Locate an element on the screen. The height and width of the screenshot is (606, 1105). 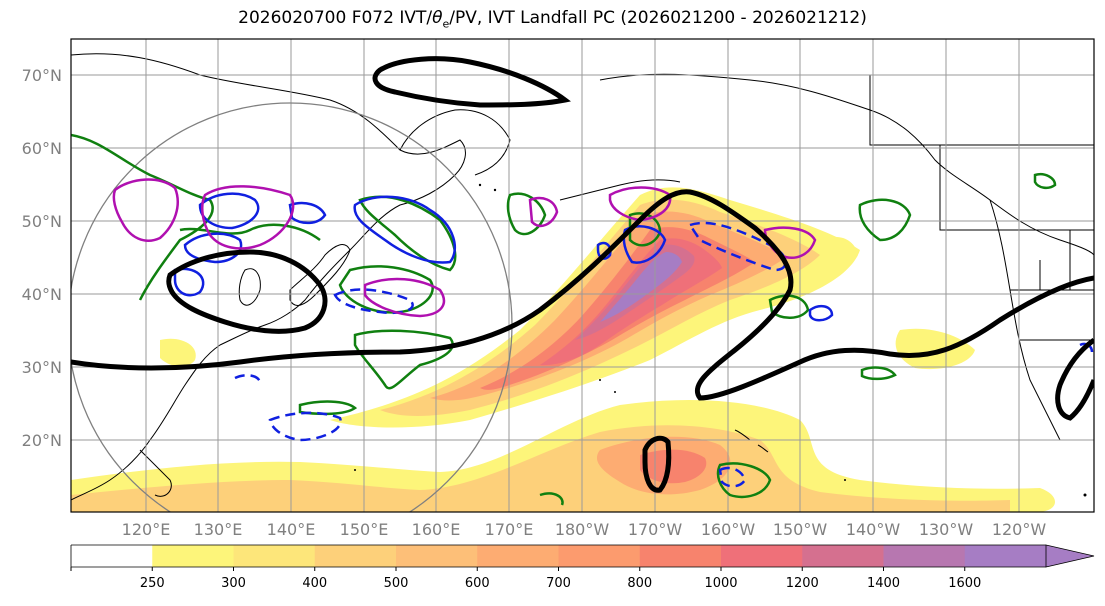
lon-label: 170°W is located at coordinates (655, 529).